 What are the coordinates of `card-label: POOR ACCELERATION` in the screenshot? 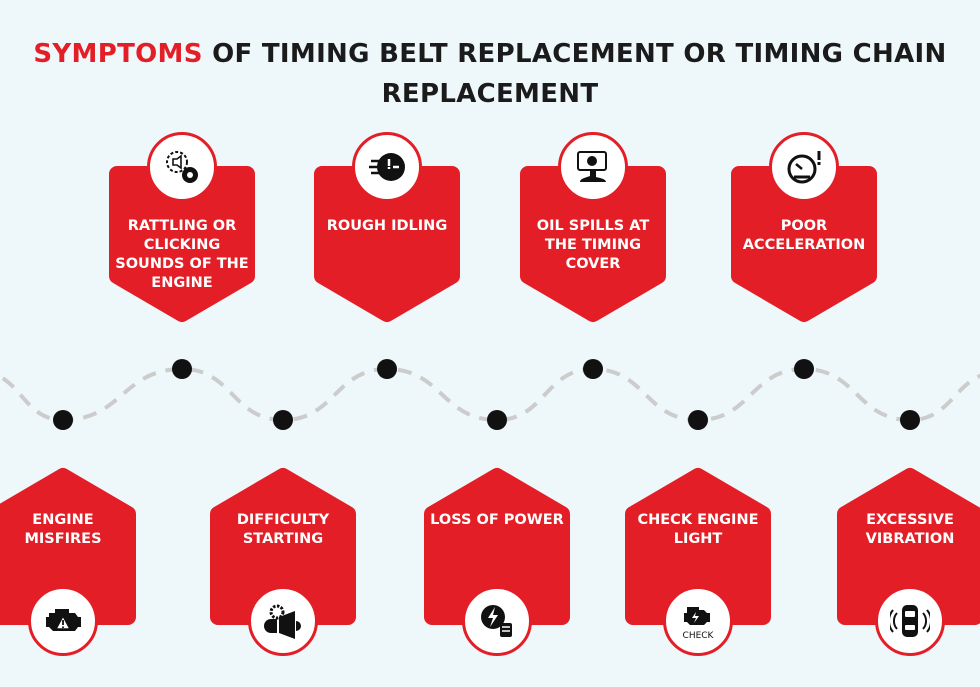 It's located at (804, 235).